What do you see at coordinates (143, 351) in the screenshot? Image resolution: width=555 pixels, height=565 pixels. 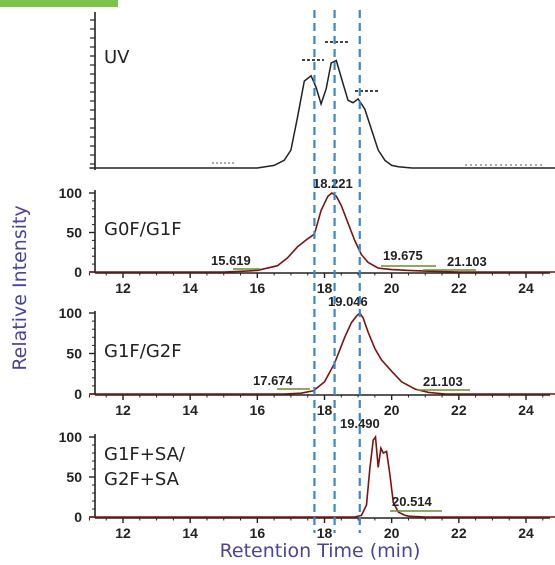 I see `p3-panel-label: G1F/G2F` at bounding box center [143, 351].